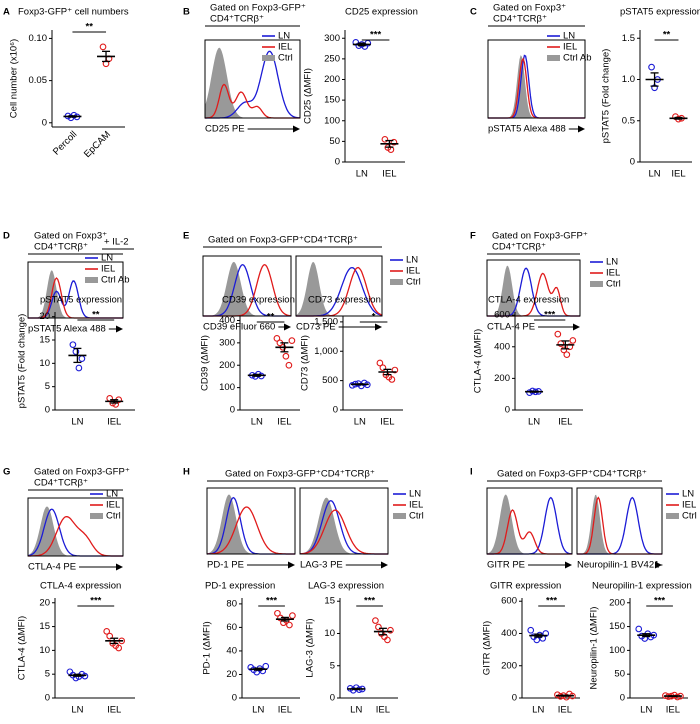 The width and height of the screenshot is (700, 724). I want to click on y-tick-label: 5, so click(47, 674).